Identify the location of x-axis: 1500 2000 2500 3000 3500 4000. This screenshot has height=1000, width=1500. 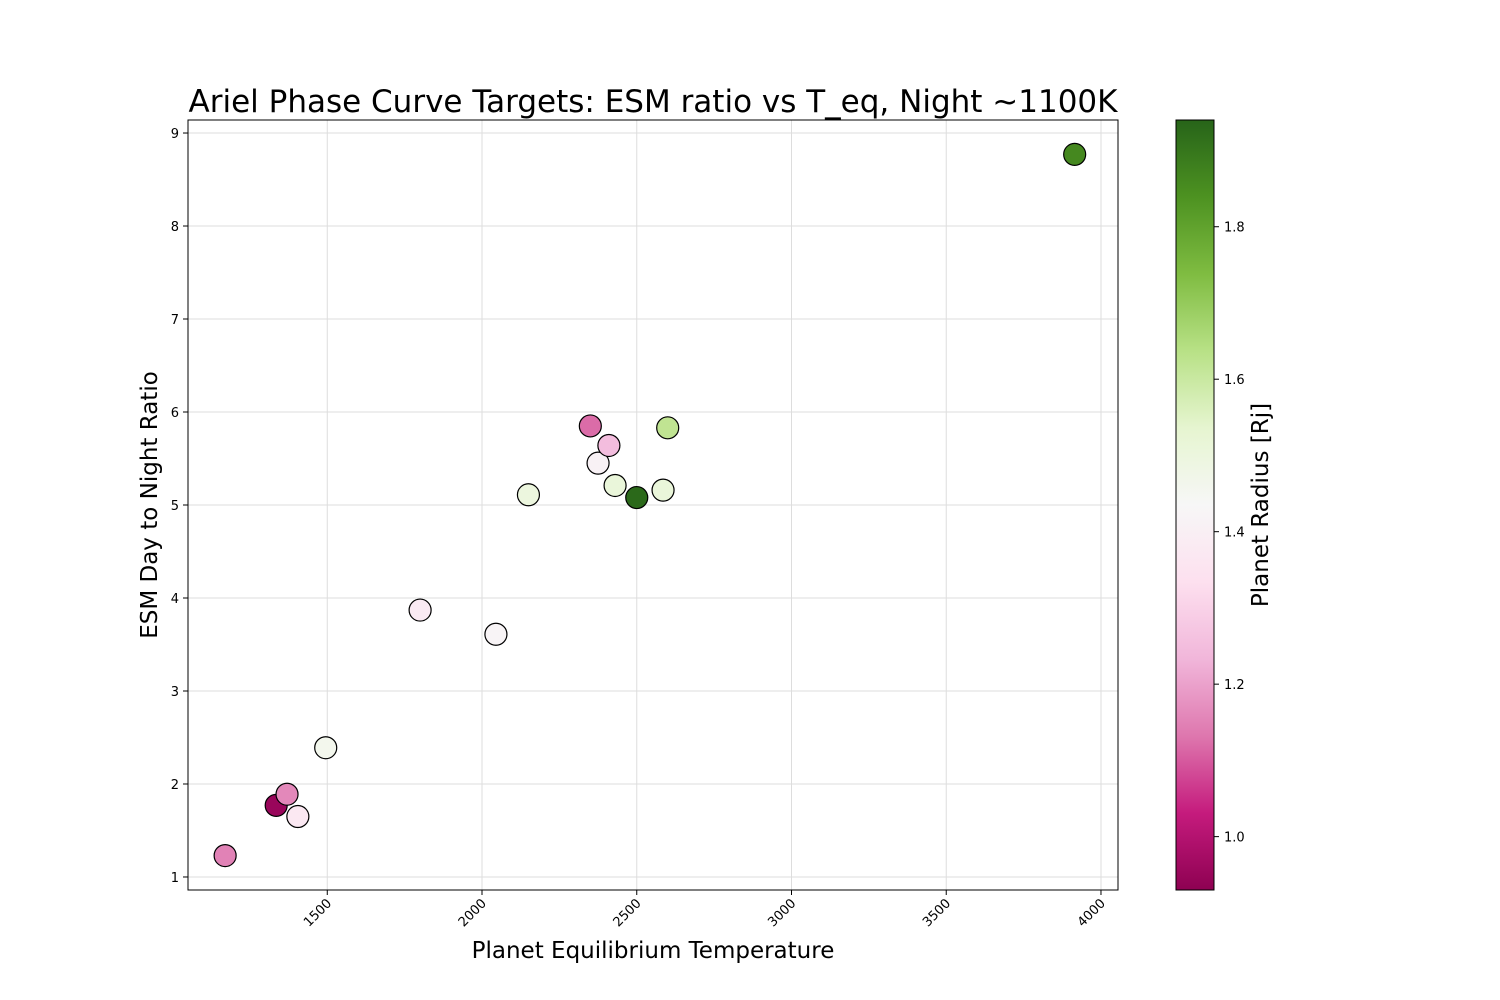
(705, 910).